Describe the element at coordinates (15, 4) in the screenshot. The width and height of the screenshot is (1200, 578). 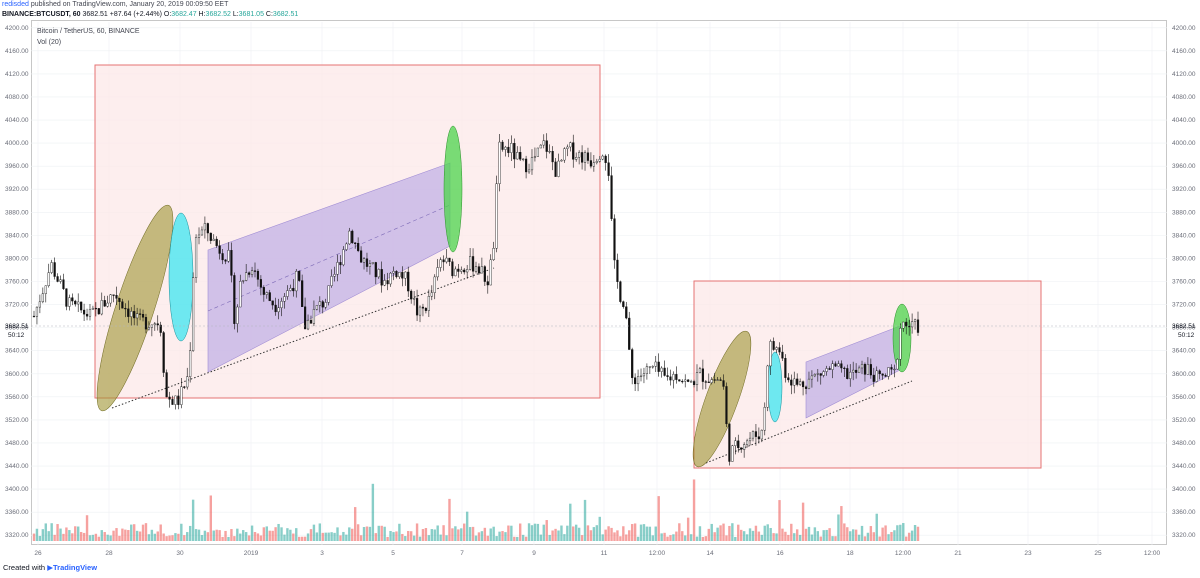
I see `publisher-username: redisded` at that location.